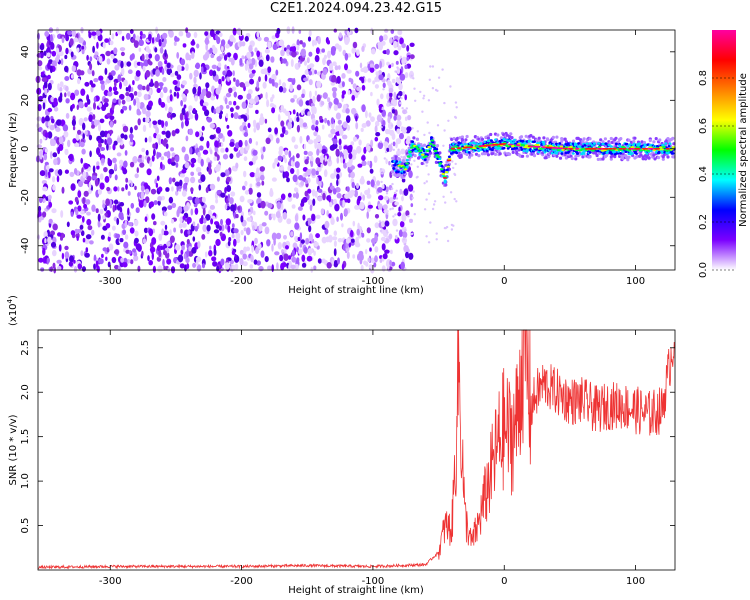 This screenshot has height=600, width=750. Describe the element at coordinates (438, 156) in the screenshot. I see `signal-core-point` at that location.